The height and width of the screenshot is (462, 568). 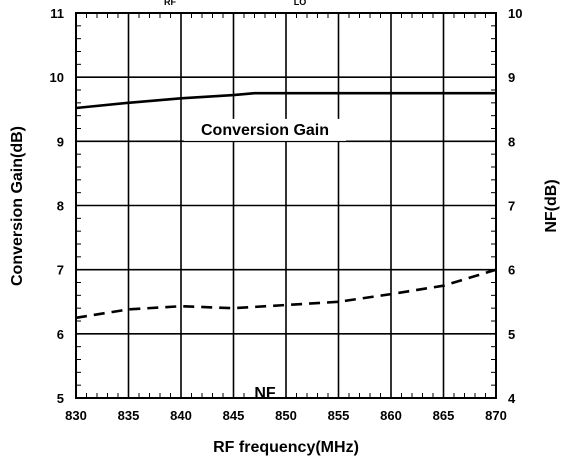 I want to click on y-right-tick-label: 4, so click(x=512, y=398).